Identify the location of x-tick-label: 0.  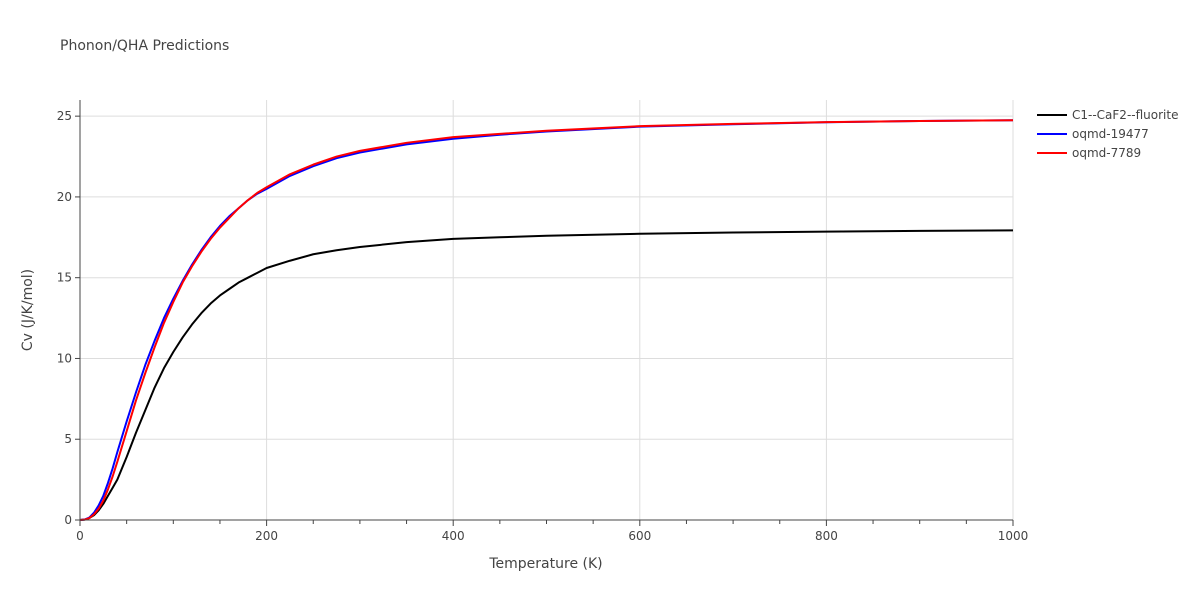
(80, 536).